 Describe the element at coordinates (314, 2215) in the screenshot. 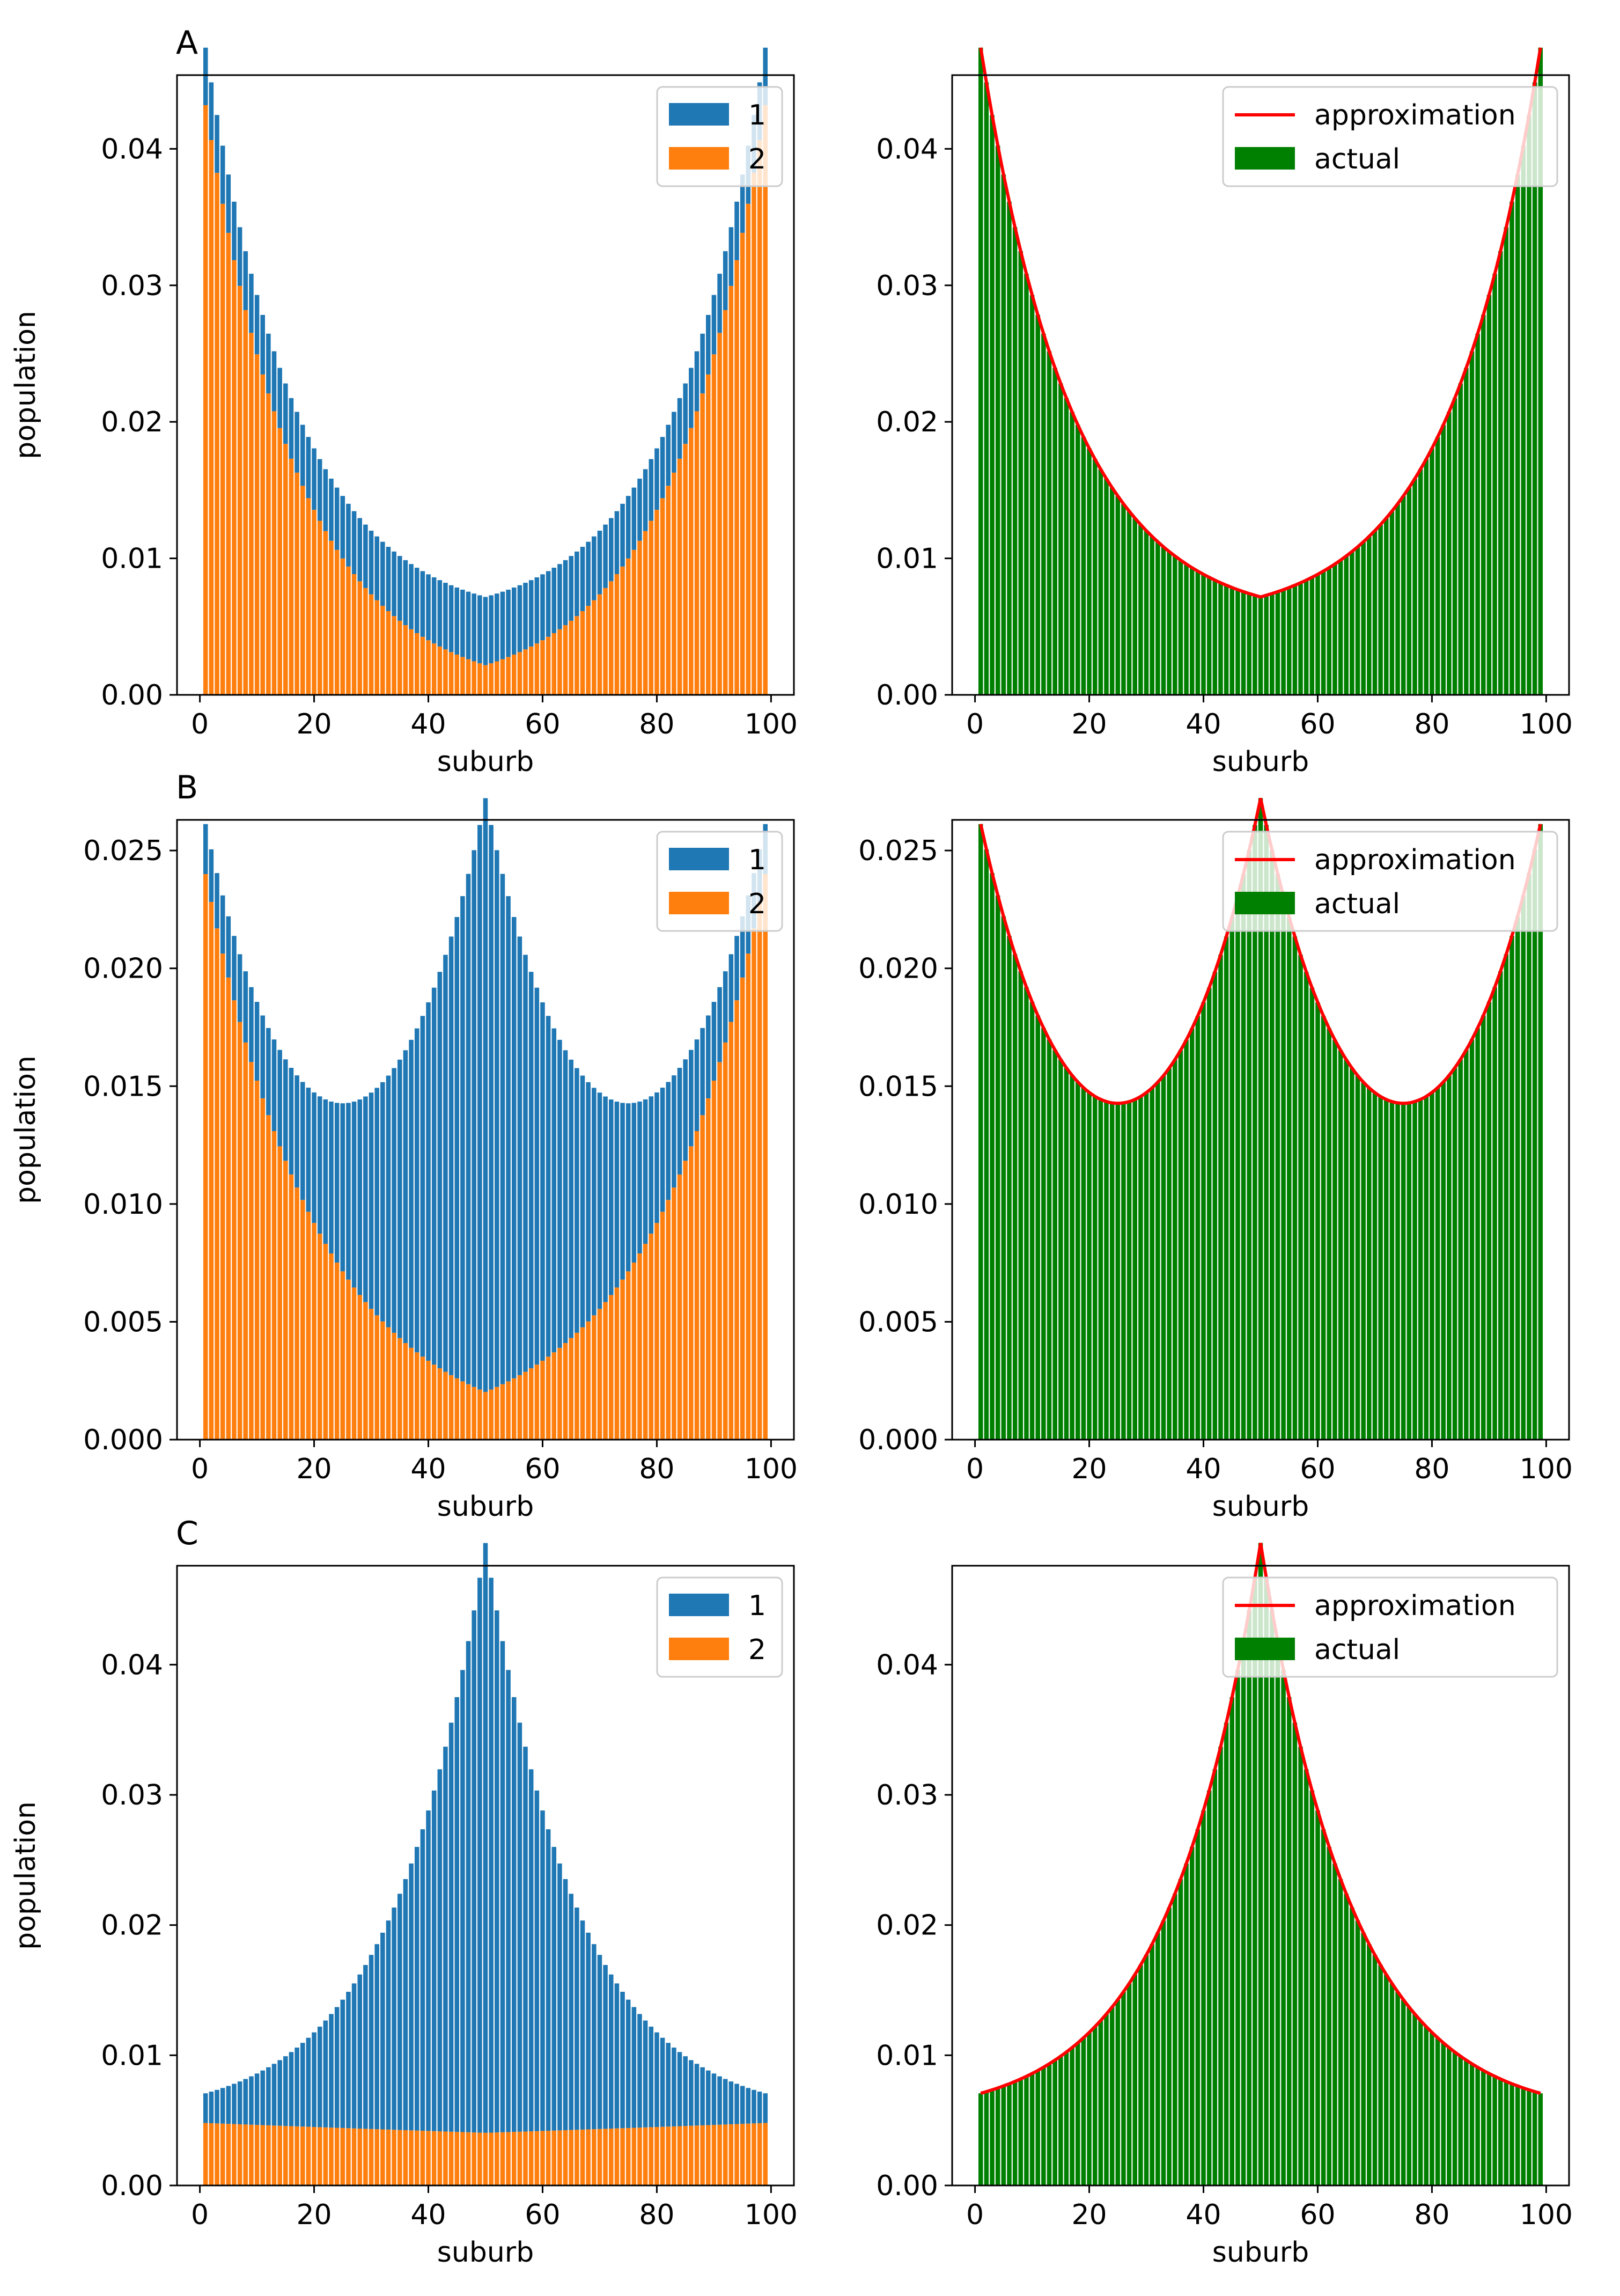

I see `x-tick-label: 20` at that location.